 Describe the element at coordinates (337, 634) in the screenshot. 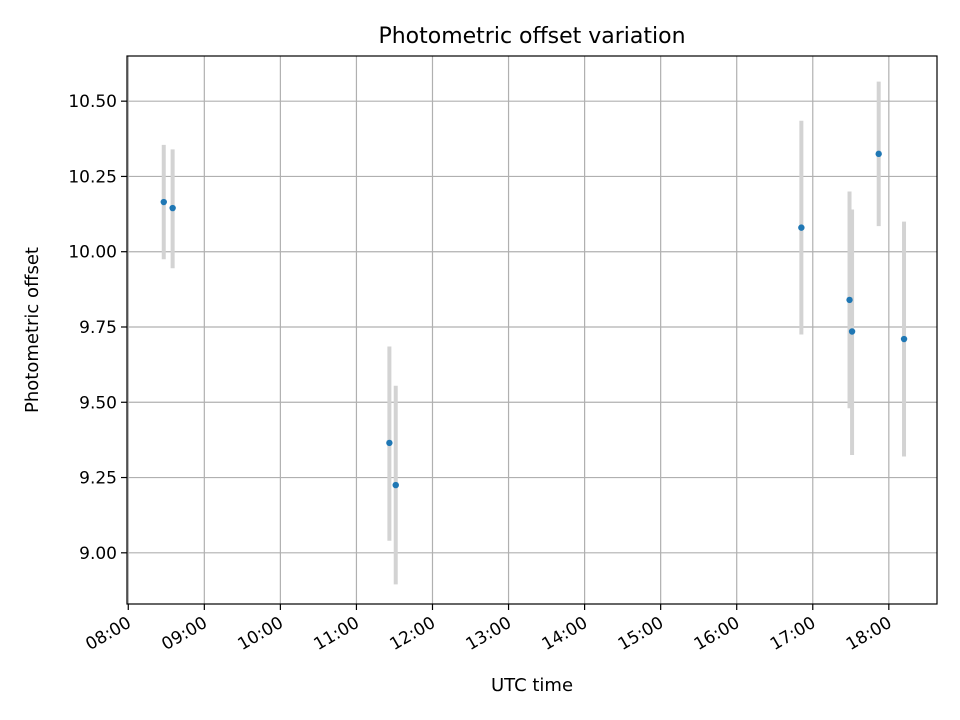

I see `x-tick-label: 11:00` at that location.